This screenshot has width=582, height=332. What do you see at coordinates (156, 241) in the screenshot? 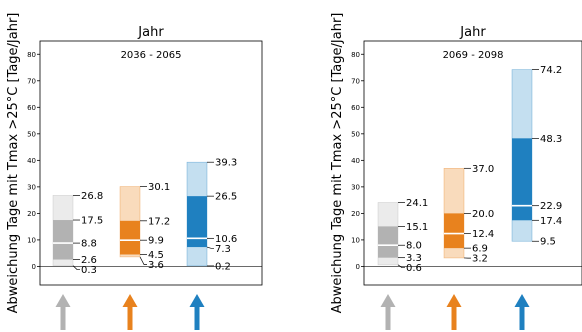
I see `value-label: 9.9` at bounding box center [156, 241].